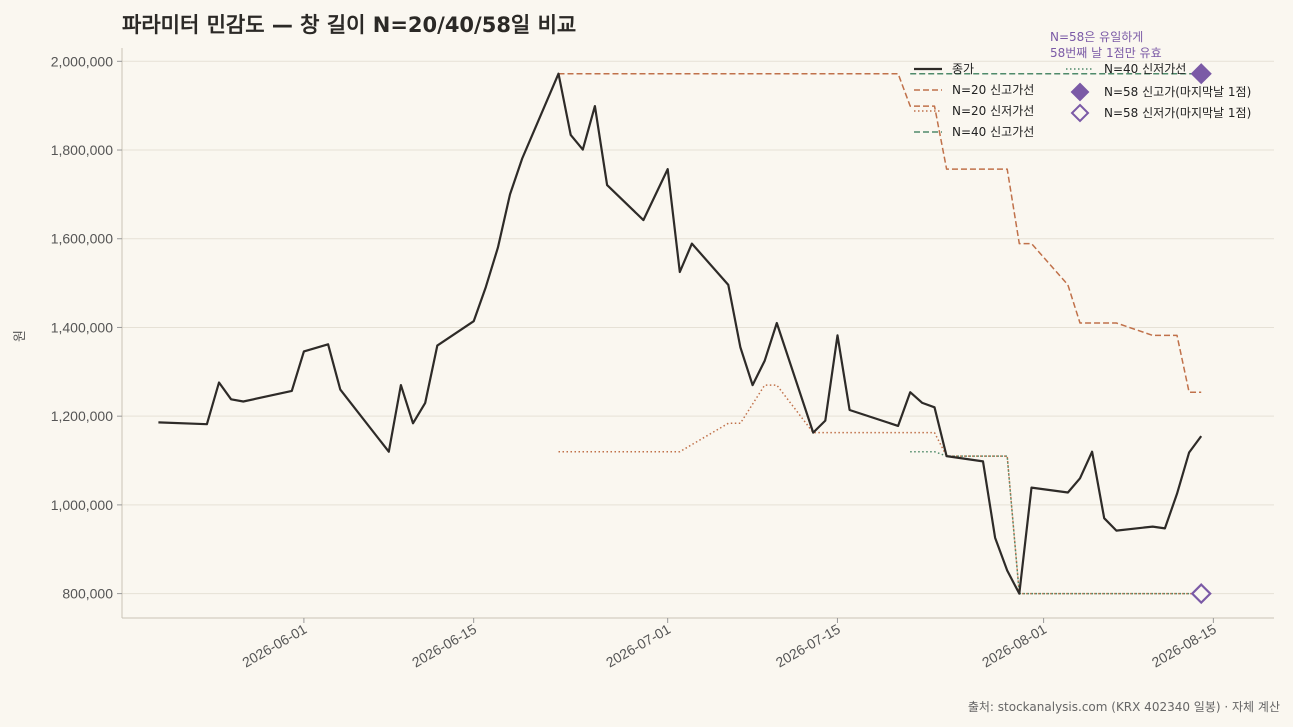 Image resolution: width=1293 pixels, height=727 pixels. What do you see at coordinates (1145, 69) in the screenshot?
I see `legend-label: N=40 신저가선` at bounding box center [1145, 69].